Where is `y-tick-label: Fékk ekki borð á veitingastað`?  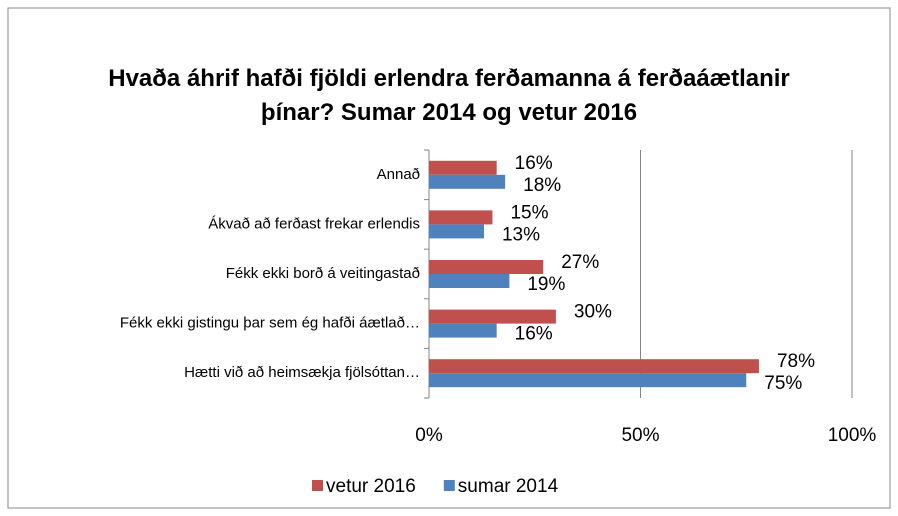 y-tick-label: Fékk ekki borð á veitingastað is located at coordinates (323, 273).